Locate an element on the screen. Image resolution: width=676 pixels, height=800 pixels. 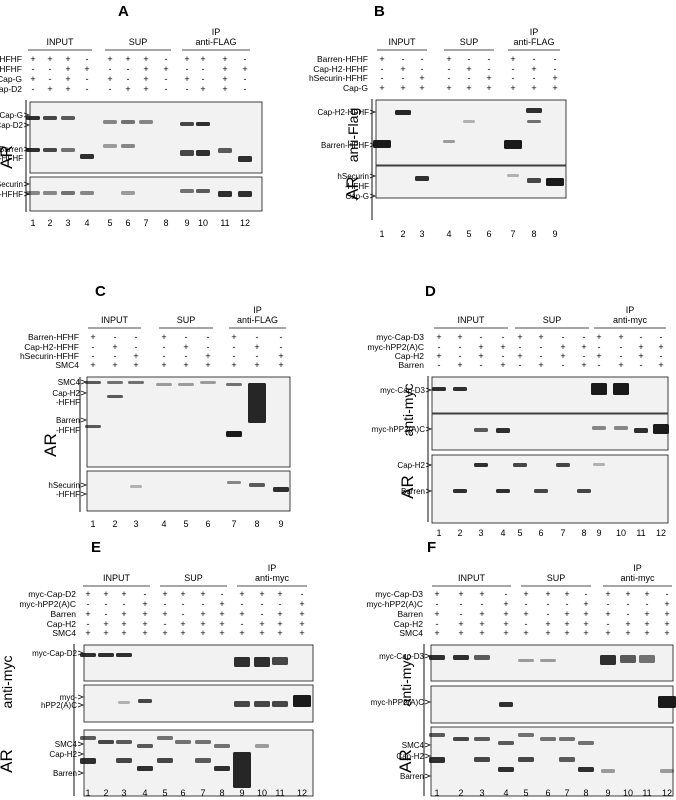
band-marker: Barren is located at coordinates (68, 420).